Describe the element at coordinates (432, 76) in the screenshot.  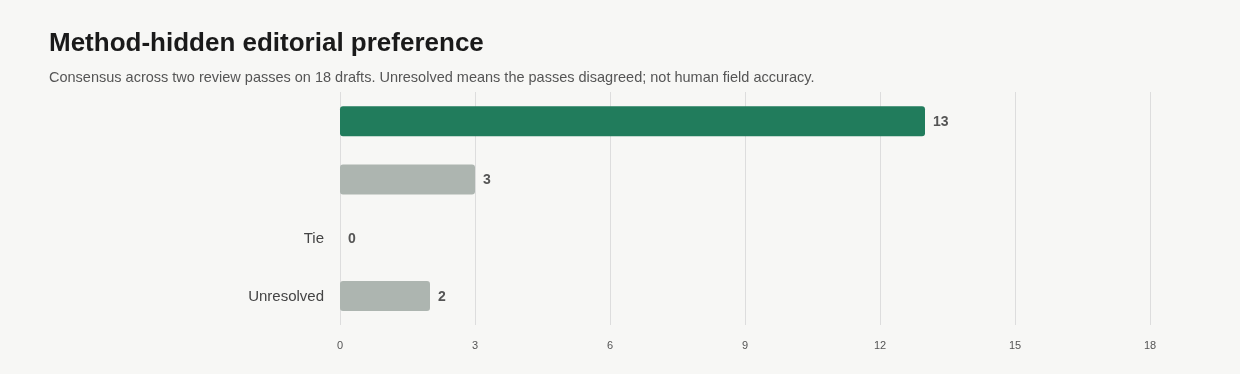
I see `chart-subtitle: Consensus across two review passes on 18 drafts. Unresolved means the passes disagreed; not human field accuracy.` at that location.